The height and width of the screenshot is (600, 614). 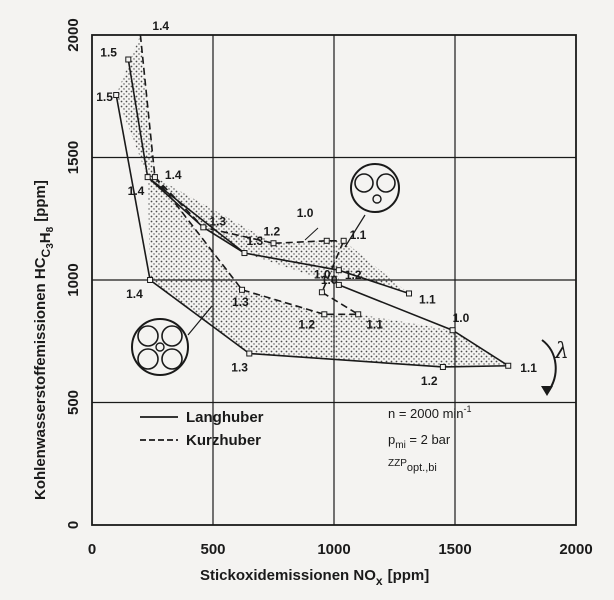 What do you see at coordinates (549, 366) in the screenshot?
I see `lambda-arrow` at bounding box center [549, 366].